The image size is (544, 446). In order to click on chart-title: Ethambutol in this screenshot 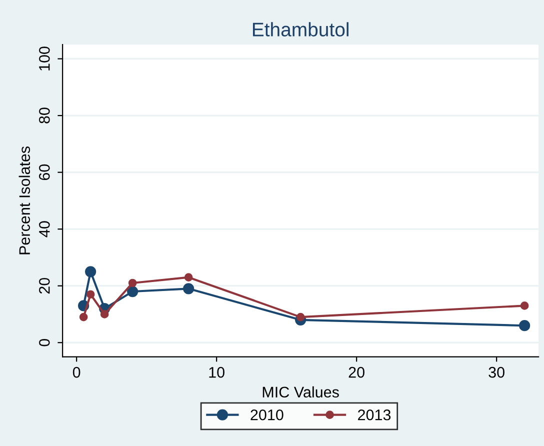, I will do `click(300, 29)`.